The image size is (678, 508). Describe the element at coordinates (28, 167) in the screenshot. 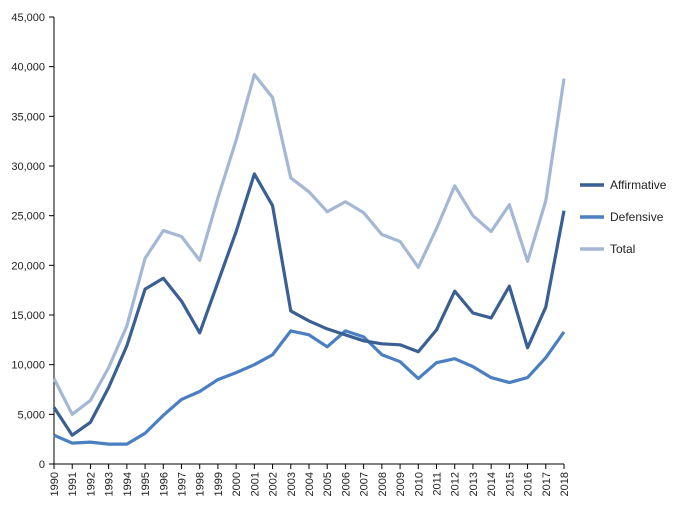

I see `y-tick-label: 30,000` at that location.